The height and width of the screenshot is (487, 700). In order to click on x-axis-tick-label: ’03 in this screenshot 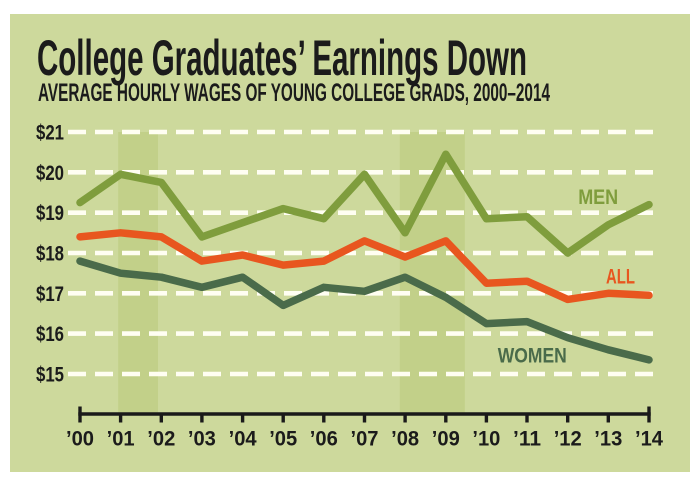, I will do `click(202, 439)`.